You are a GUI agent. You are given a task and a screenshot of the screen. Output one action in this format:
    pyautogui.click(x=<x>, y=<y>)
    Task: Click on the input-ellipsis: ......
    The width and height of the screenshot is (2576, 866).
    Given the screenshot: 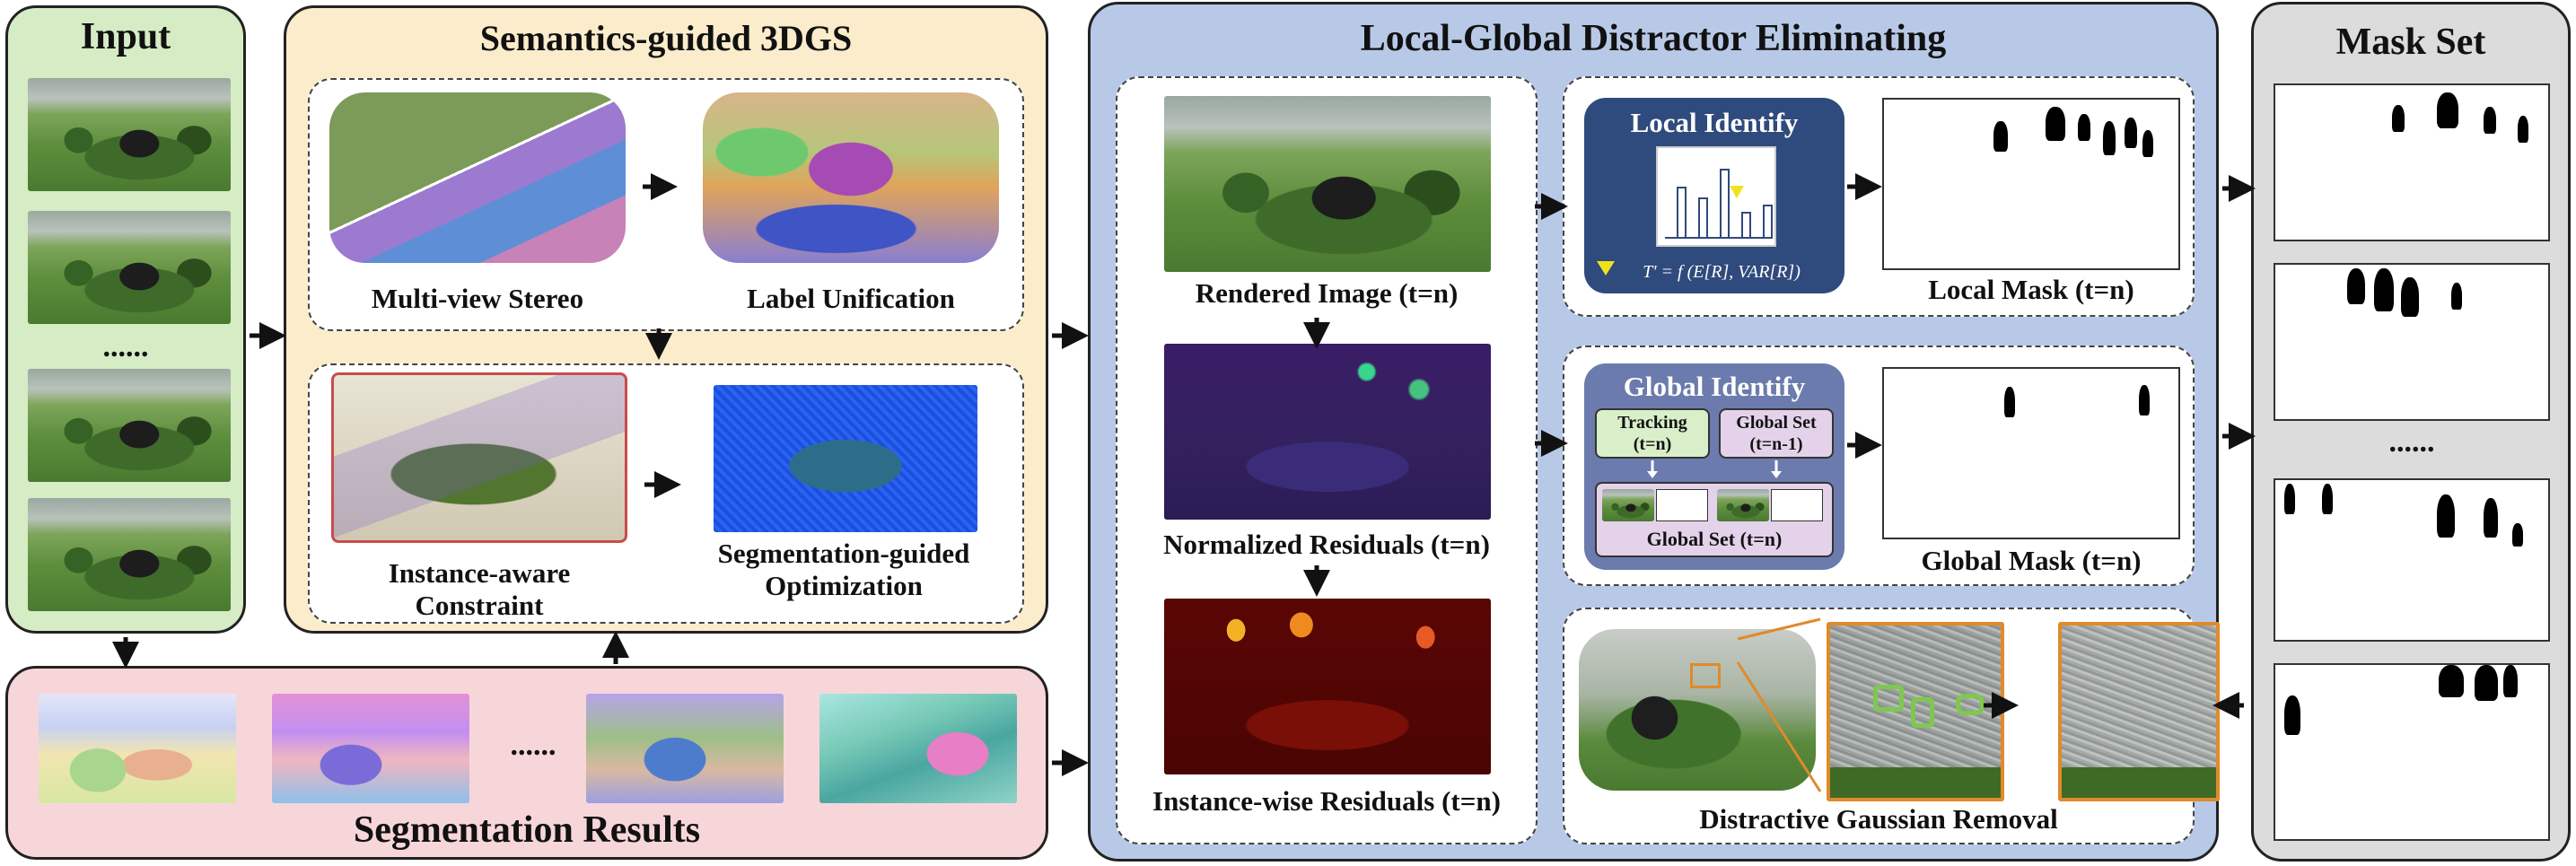 What is the action you would take?
    pyautogui.click(x=125, y=346)
    